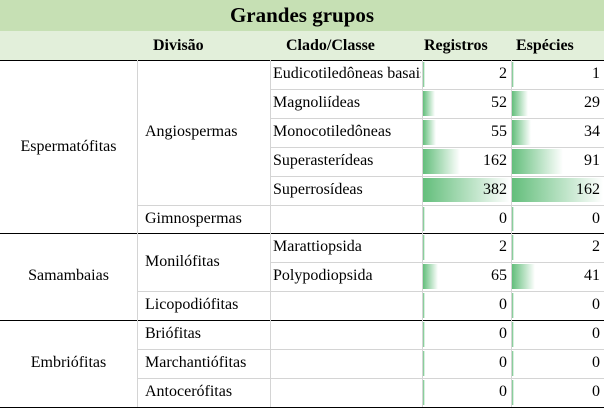 The height and width of the screenshot is (409, 604). I want to click on header-especies: Espécies, so click(545, 45).